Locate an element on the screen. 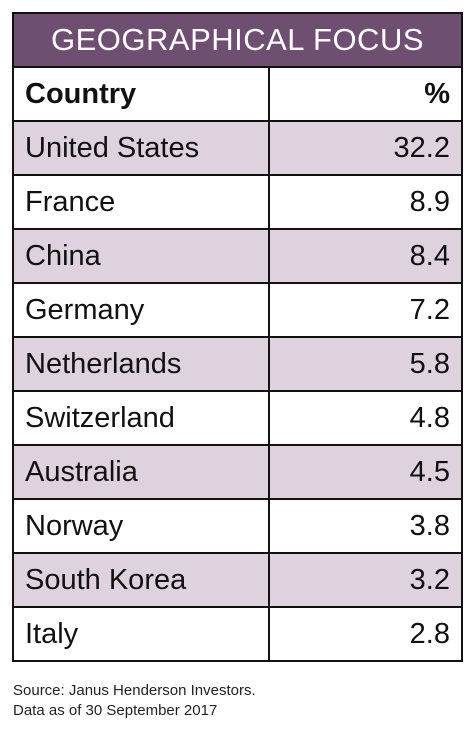 This screenshot has height=731, width=475. percent-cell: 4.5 is located at coordinates (429, 471).